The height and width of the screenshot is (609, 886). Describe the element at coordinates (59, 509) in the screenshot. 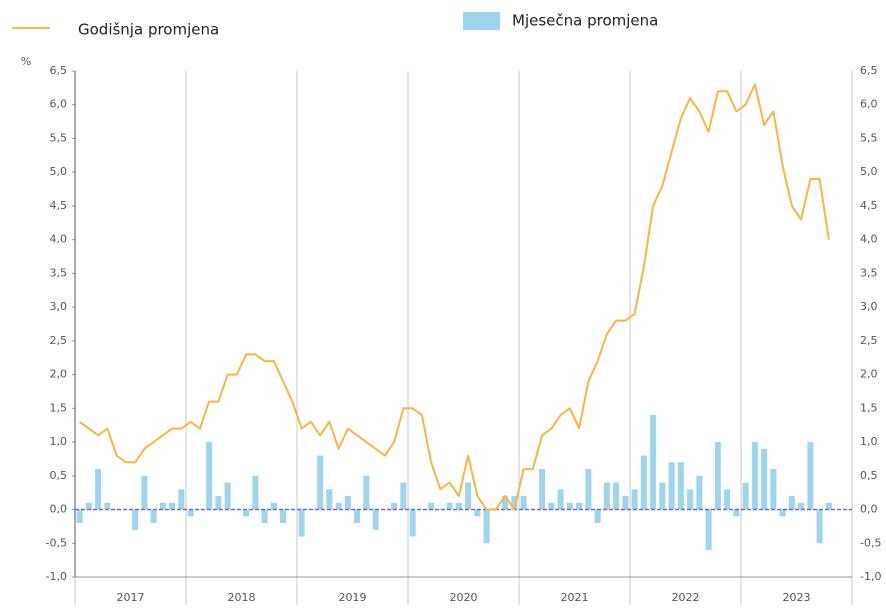

I see `y-tick-label: 0,0` at that location.